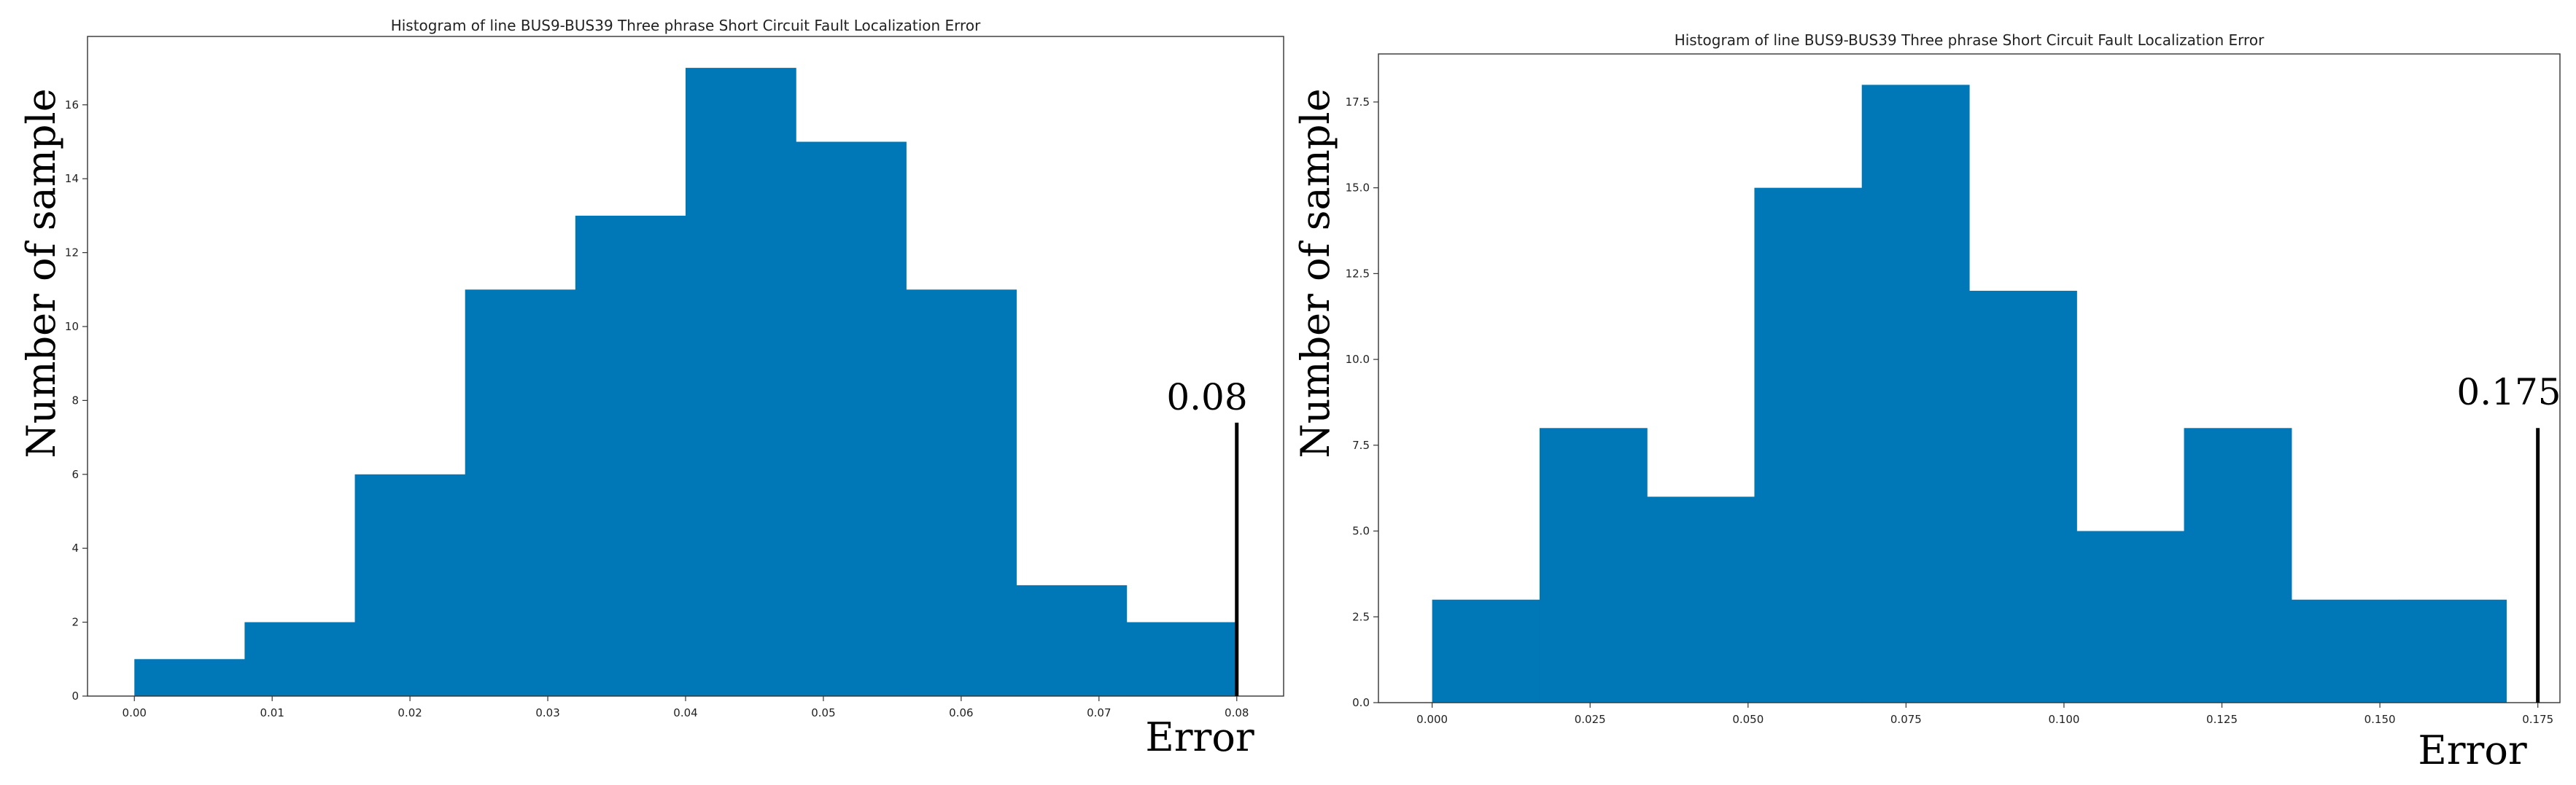  Describe the element at coordinates (1237, 712) in the screenshot. I see `x-tick-label: 0.08` at that location.